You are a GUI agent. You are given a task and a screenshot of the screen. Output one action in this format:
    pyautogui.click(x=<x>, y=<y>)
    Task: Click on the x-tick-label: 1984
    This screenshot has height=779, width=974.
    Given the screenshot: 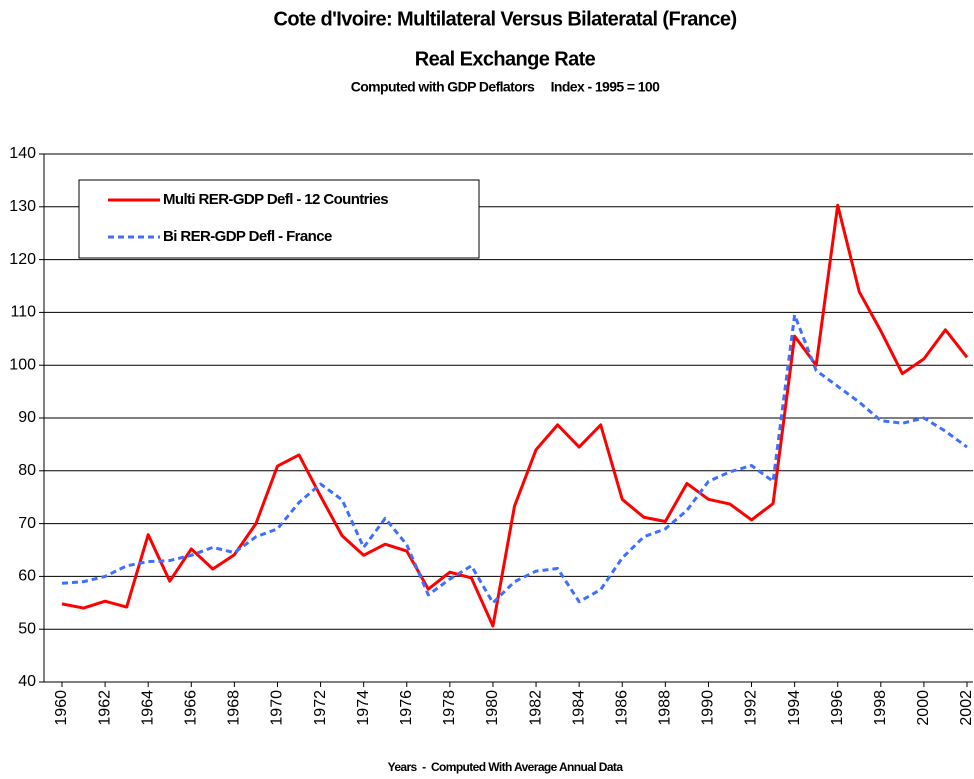 What is the action you would take?
    pyautogui.click(x=578, y=708)
    